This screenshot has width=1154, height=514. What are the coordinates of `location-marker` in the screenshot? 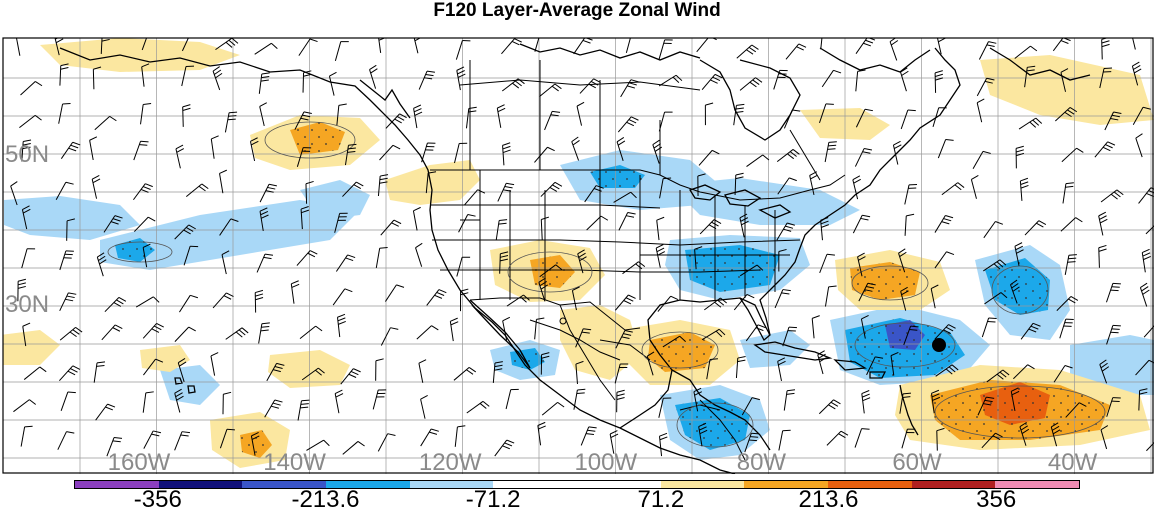 It's located at (939, 345).